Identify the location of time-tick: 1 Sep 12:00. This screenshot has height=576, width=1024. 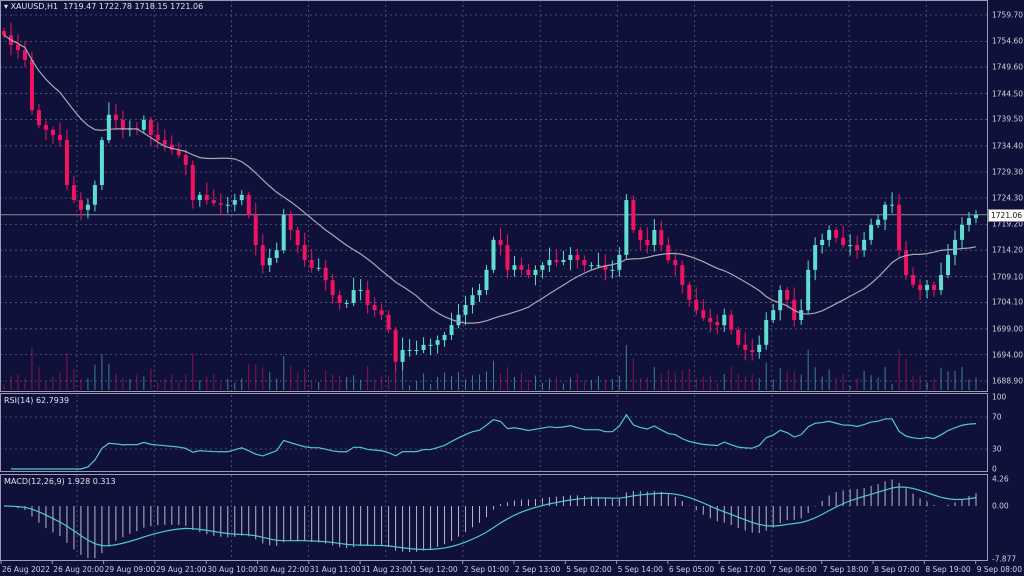
(435, 569).